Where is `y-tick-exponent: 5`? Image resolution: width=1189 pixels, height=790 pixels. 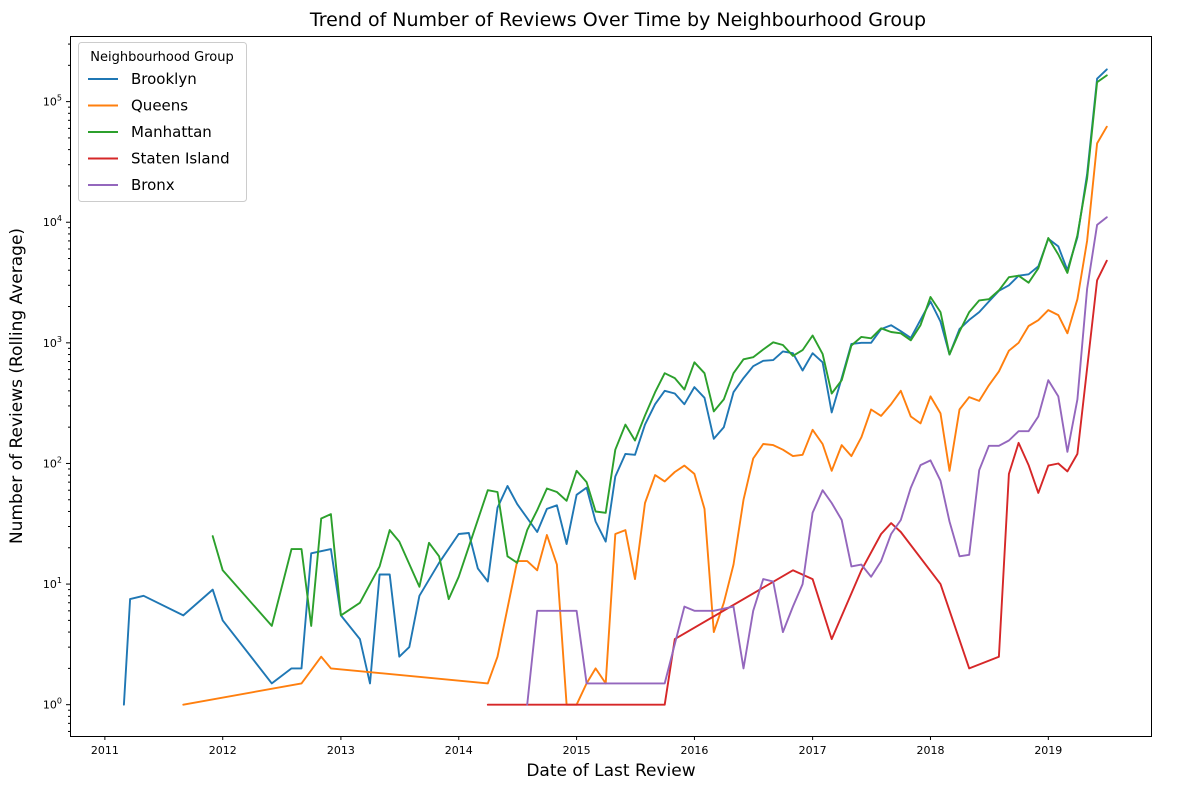
y-tick-exponent: 5 is located at coordinates (59, 98).